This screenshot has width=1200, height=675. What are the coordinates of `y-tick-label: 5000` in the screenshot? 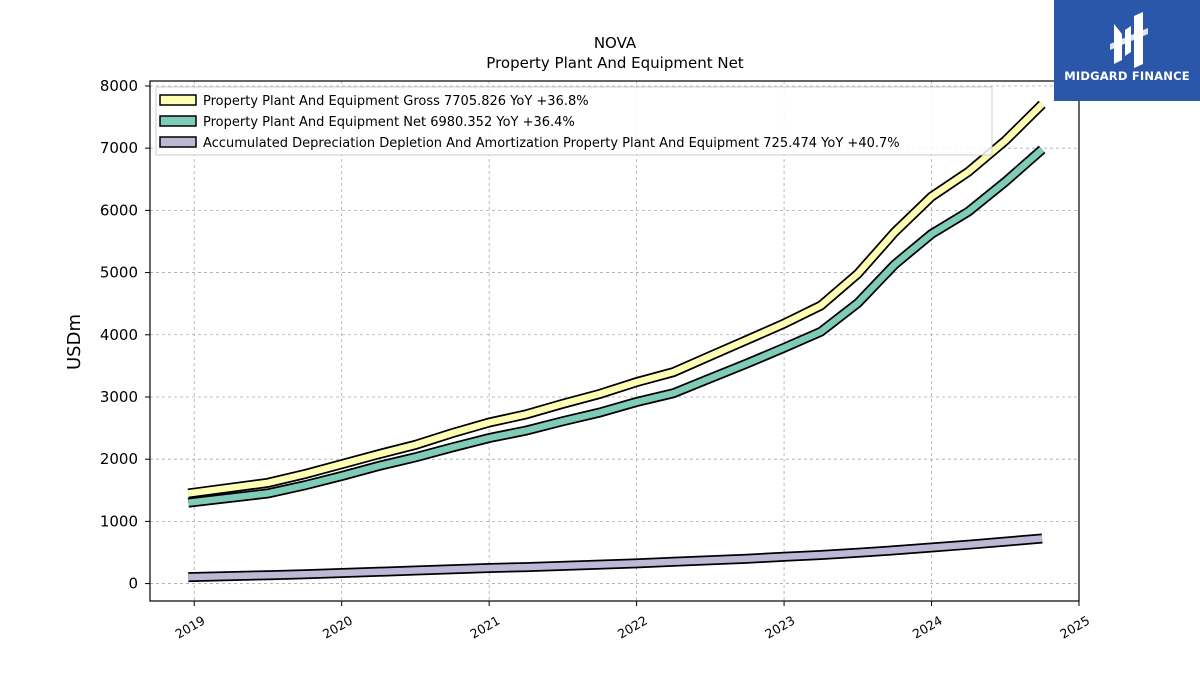 It's located at (119, 273).